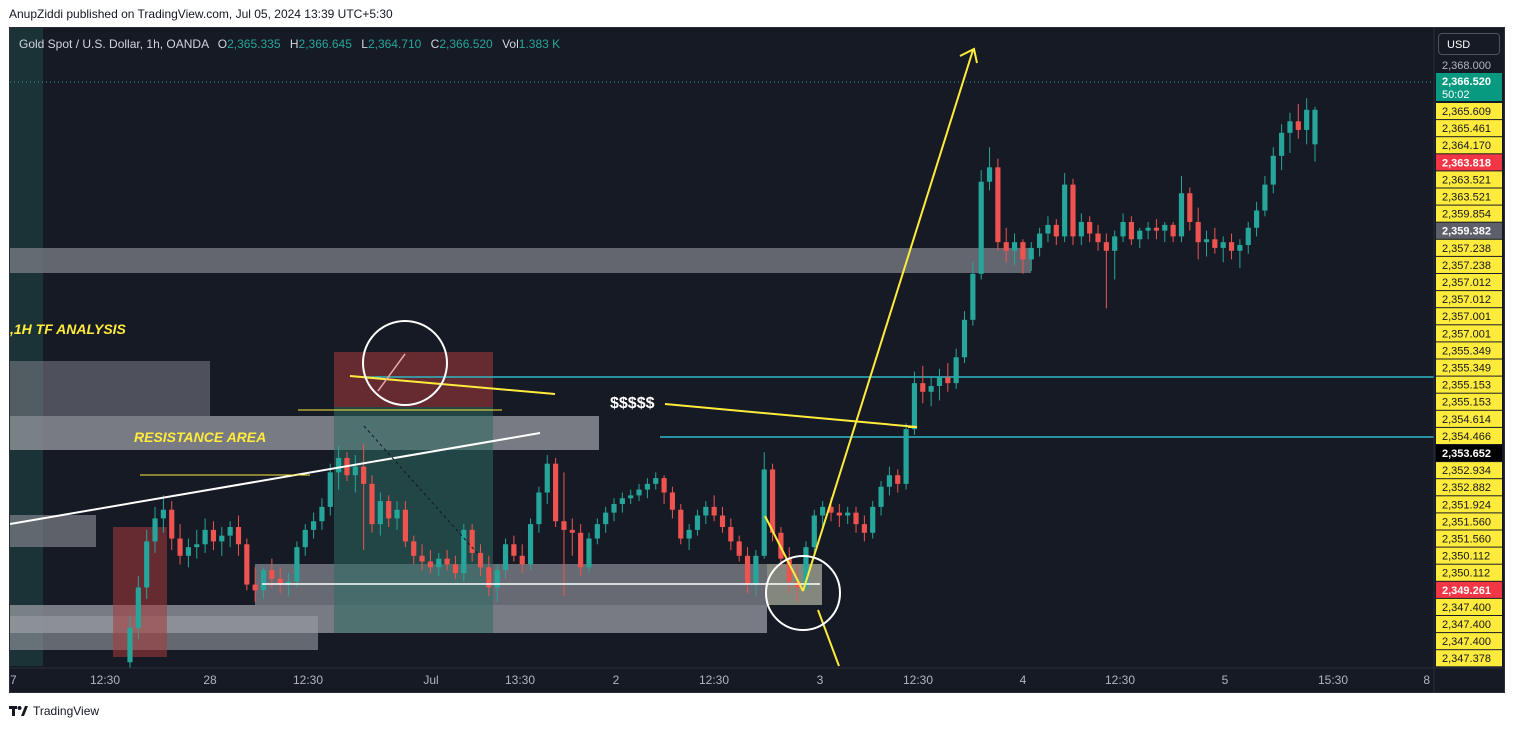 Image resolution: width=1515 pixels, height=729 pixels. What do you see at coordinates (1466, 420) in the screenshot?
I see `price-label: 2,354.614` at bounding box center [1466, 420].